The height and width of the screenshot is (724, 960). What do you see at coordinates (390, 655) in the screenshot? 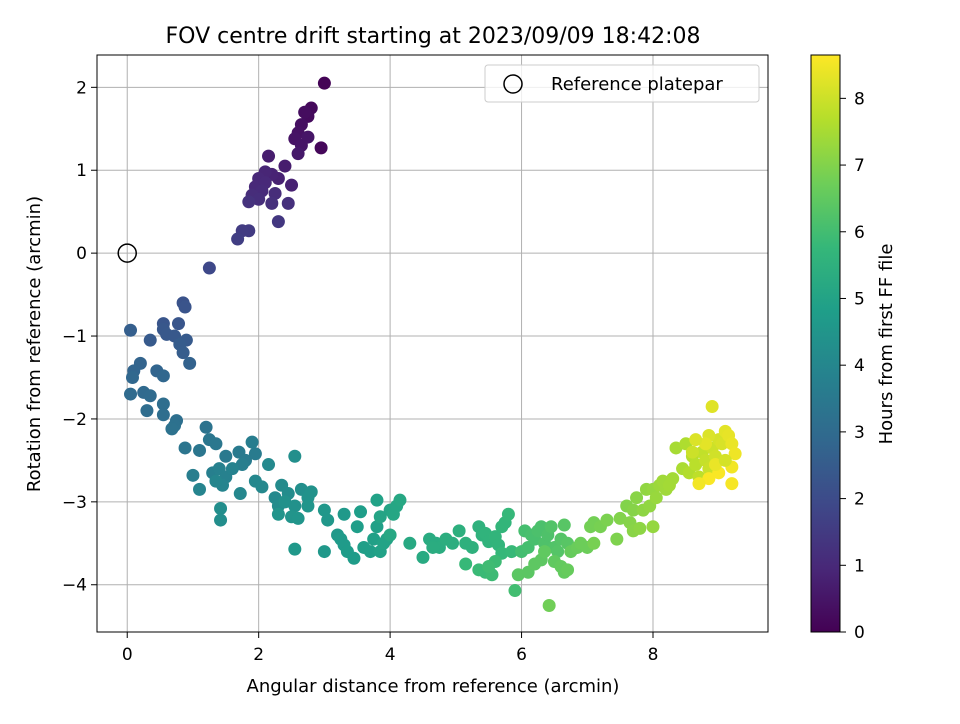
I see `x-tick-label: 4` at bounding box center [390, 655].